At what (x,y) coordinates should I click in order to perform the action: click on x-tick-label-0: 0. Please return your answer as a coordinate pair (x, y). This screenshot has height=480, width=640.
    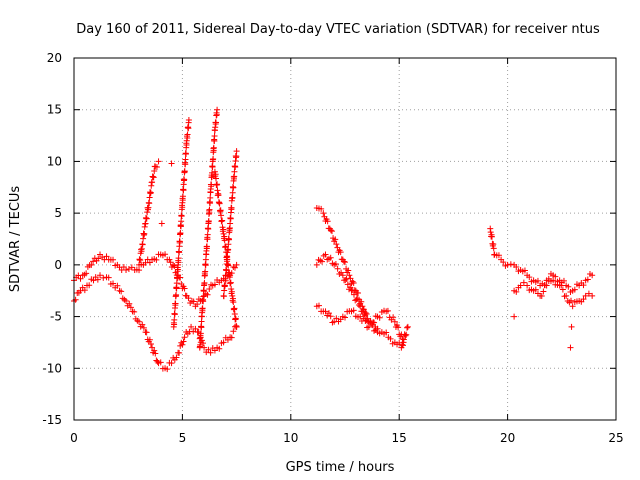
    Looking at the image, I should click on (74, 438).